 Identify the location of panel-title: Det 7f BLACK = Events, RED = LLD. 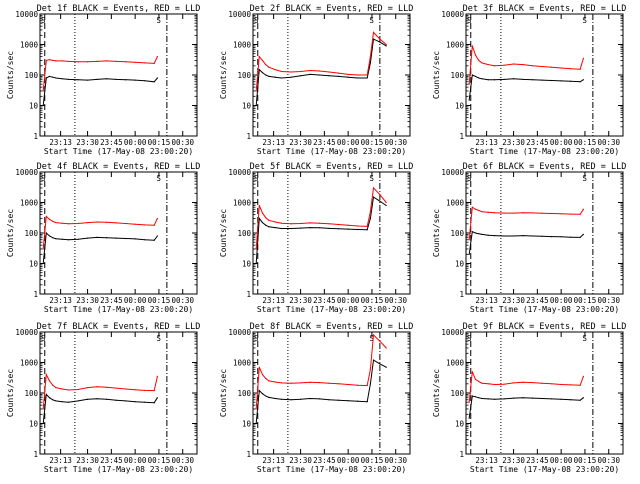
(119, 327).